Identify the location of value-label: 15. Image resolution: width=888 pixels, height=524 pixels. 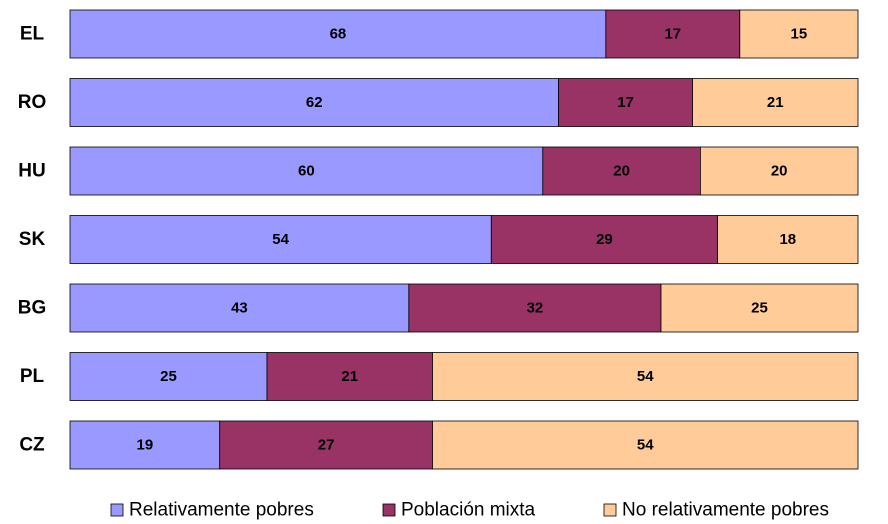
(799, 34).